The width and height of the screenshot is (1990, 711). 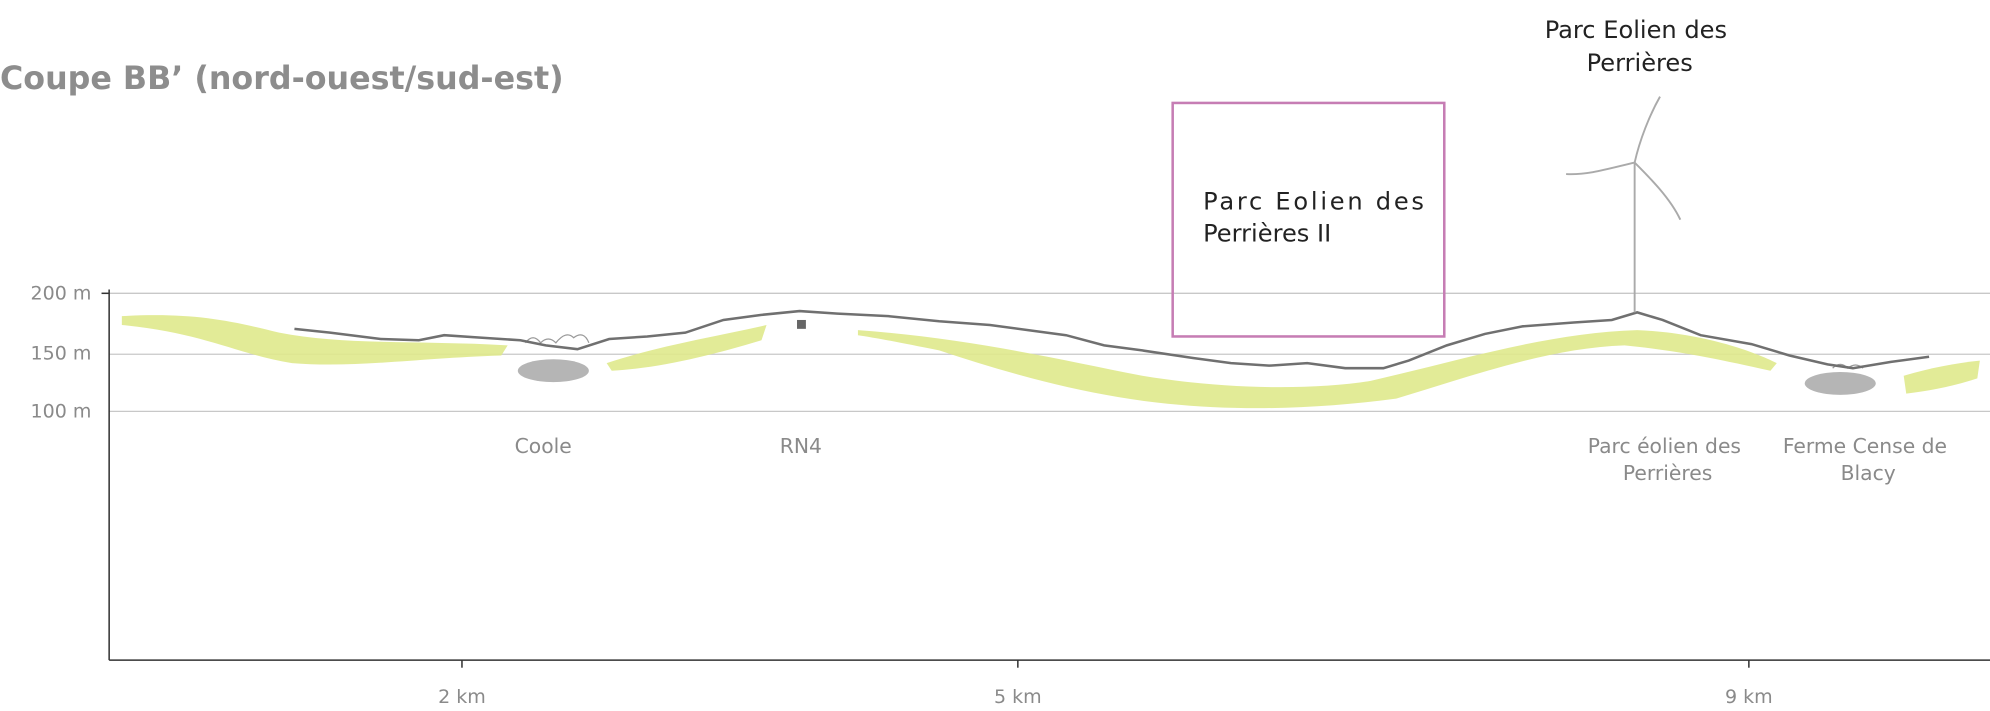 I want to click on place-label: Parc éolien des Perrières, so click(x=1668, y=459).